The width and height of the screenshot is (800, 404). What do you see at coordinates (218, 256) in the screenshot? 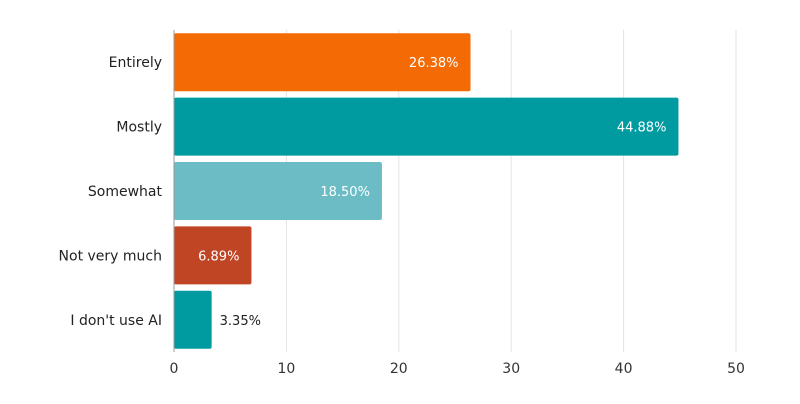
I see `value-label: 6.89%` at bounding box center [218, 256].